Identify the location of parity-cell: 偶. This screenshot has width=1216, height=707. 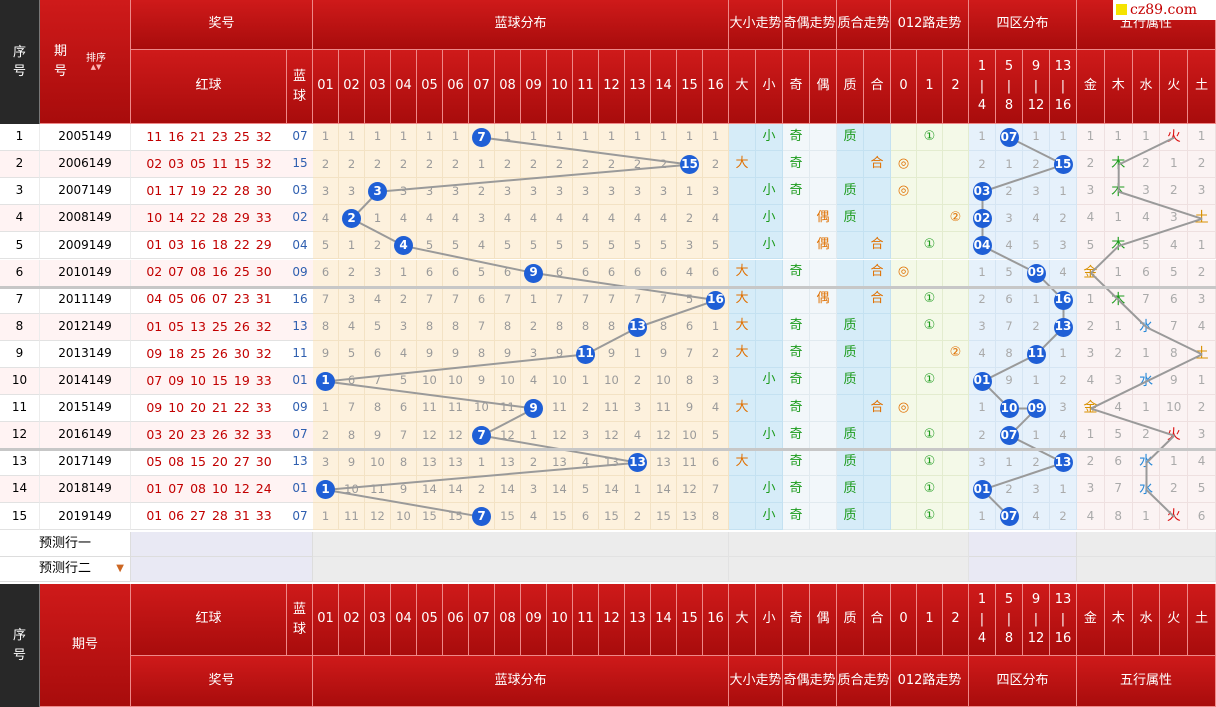
(823, 246).